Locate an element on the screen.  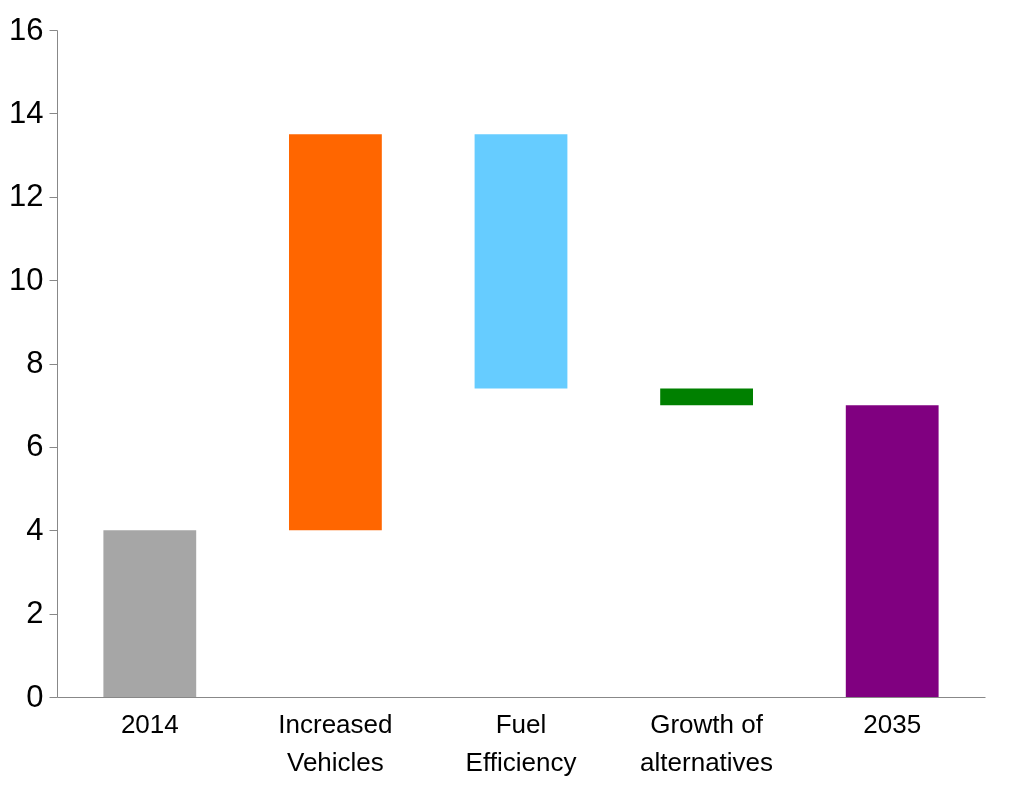
y-tick-label: 8 is located at coordinates (35, 362).